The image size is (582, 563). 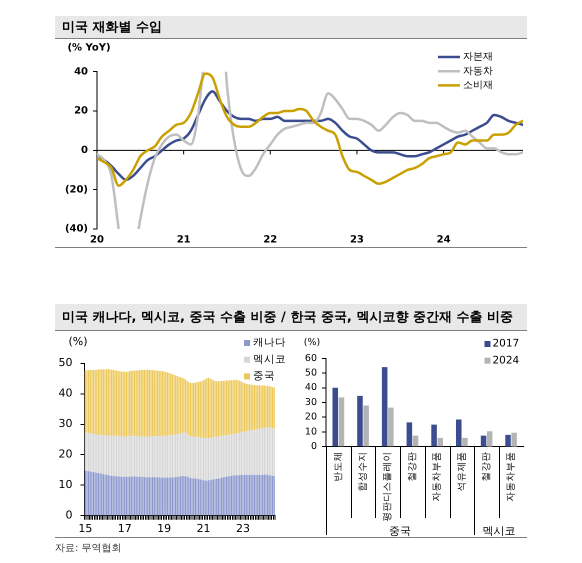 I want to click on legend-label: 소비재, so click(x=478, y=85).